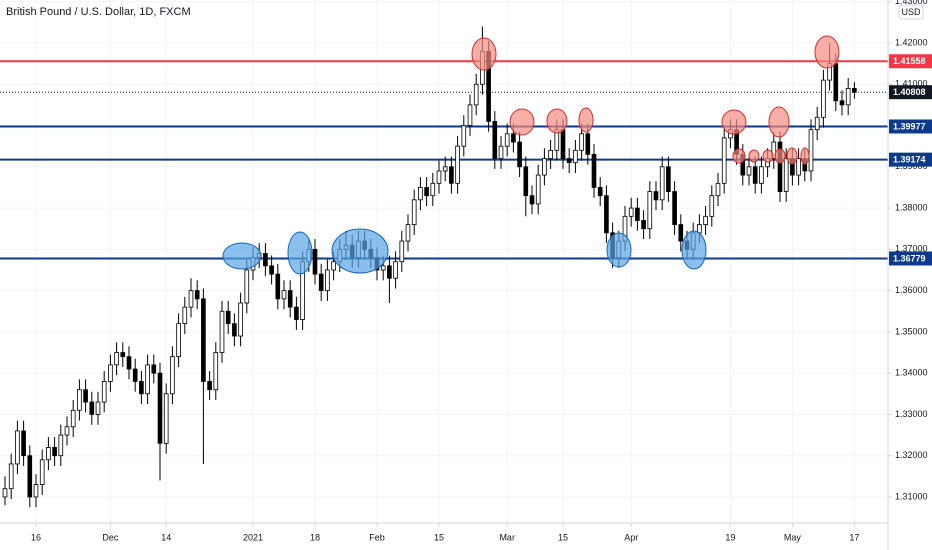 This screenshot has width=932, height=550. Describe the element at coordinates (631, 537) in the screenshot. I see `x-tick-label: Apr` at that location.